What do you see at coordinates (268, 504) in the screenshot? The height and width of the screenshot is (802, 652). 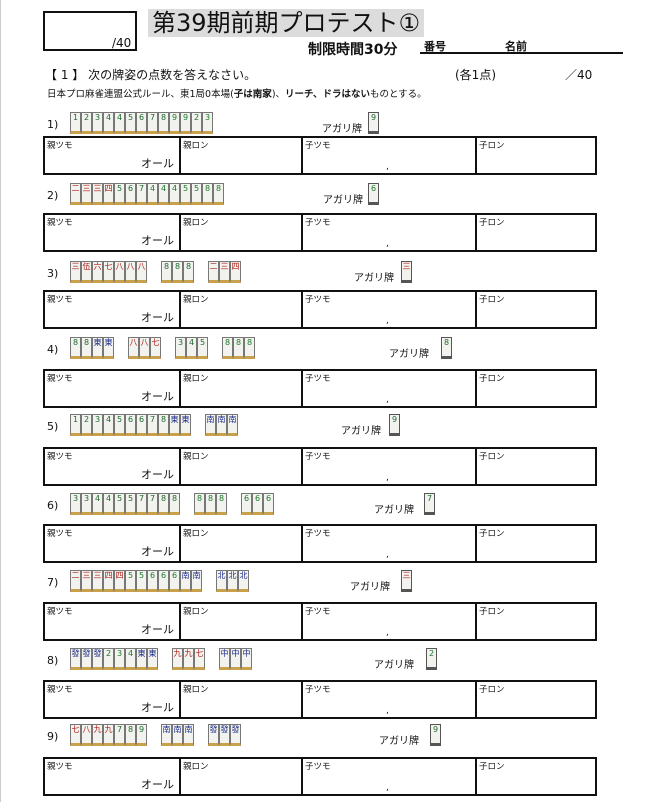 I see `mahjong-tile: 6` at bounding box center [268, 504].